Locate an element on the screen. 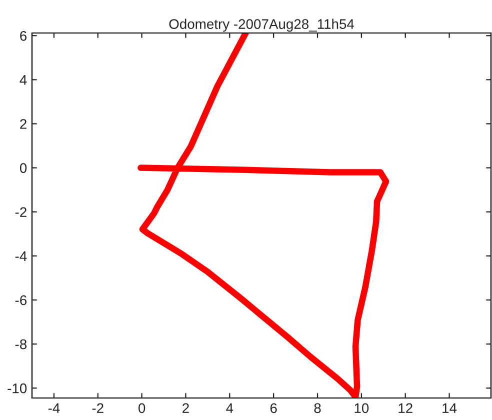  y-tick-label: -10 is located at coordinates (17, 388).